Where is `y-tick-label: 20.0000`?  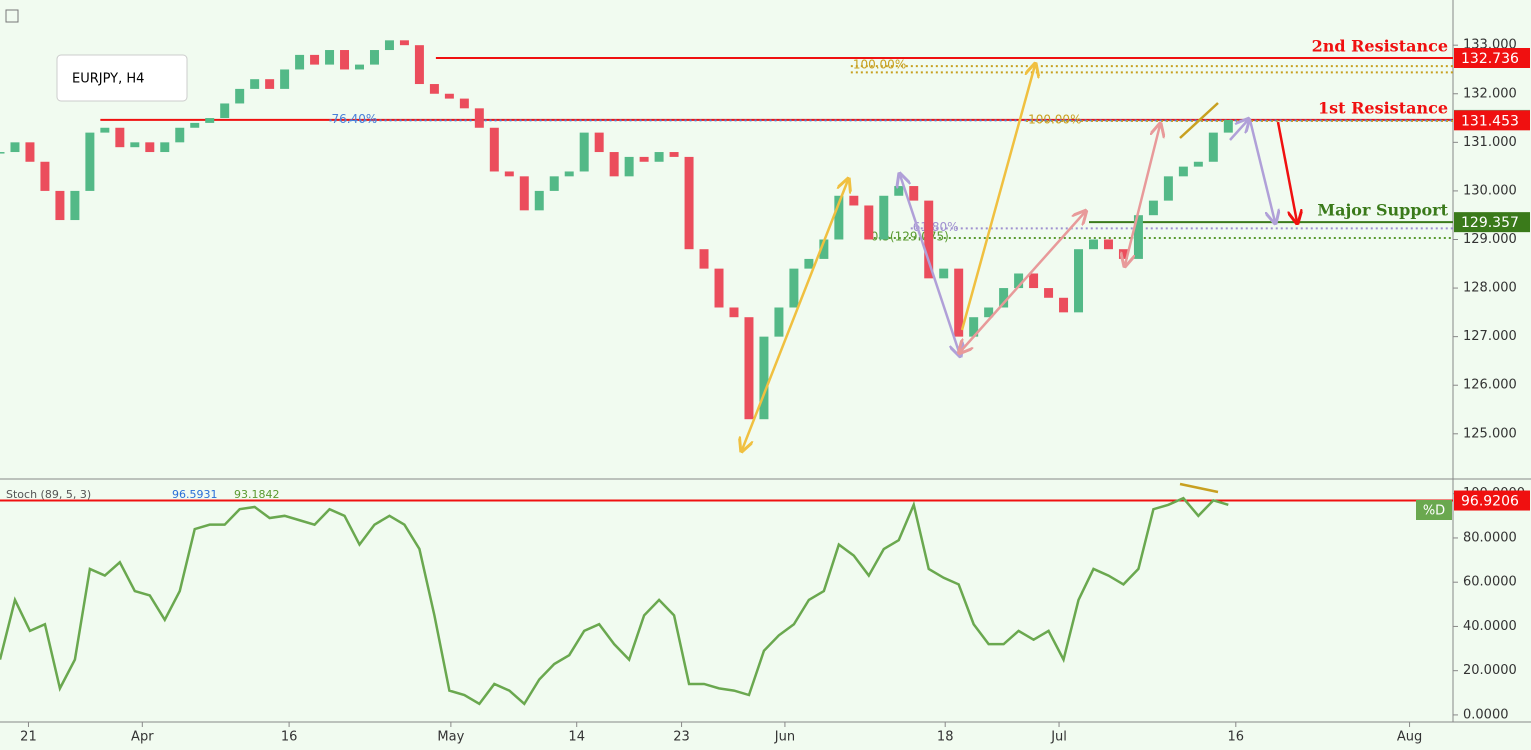
y-tick-label: 20.0000 is located at coordinates (1490, 670).